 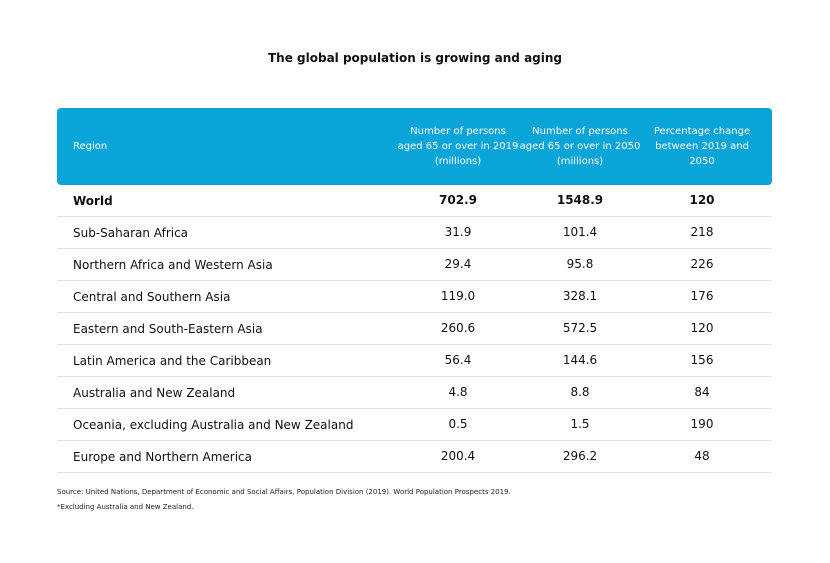 I want to click on table-cell: Europe and Northern America, so click(x=162, y=456).